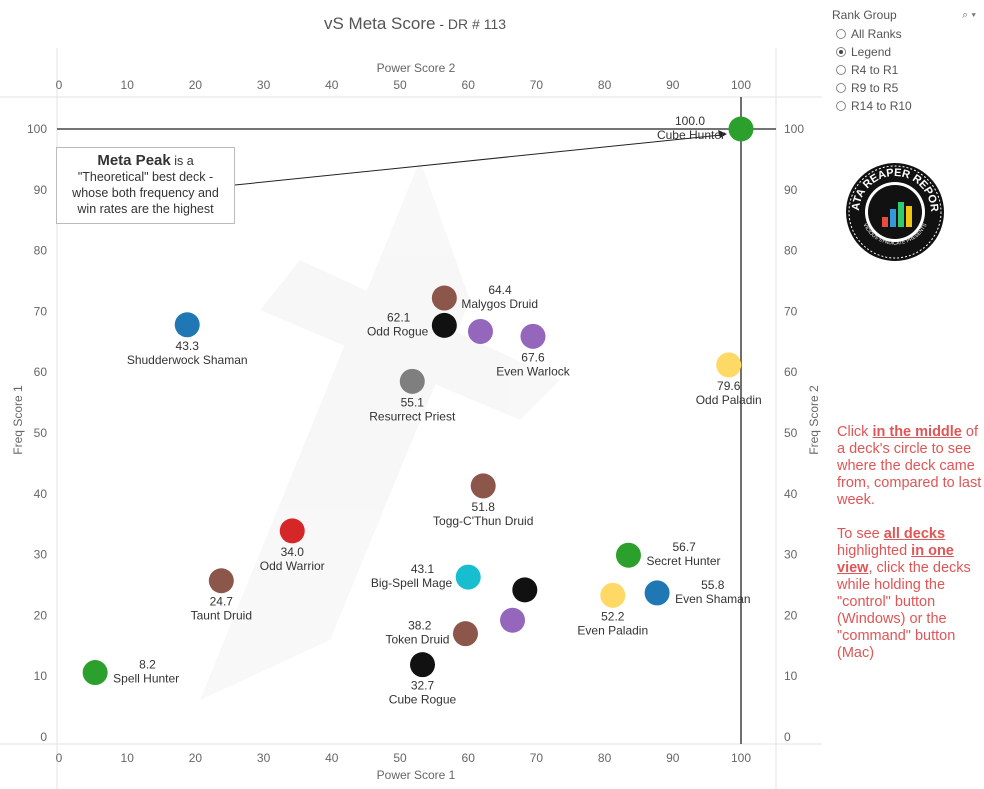 Image resolution: width=984 pixels, height=789 pixels. I want to click on point-name-label: Odd Rogue, so click(398, 331).